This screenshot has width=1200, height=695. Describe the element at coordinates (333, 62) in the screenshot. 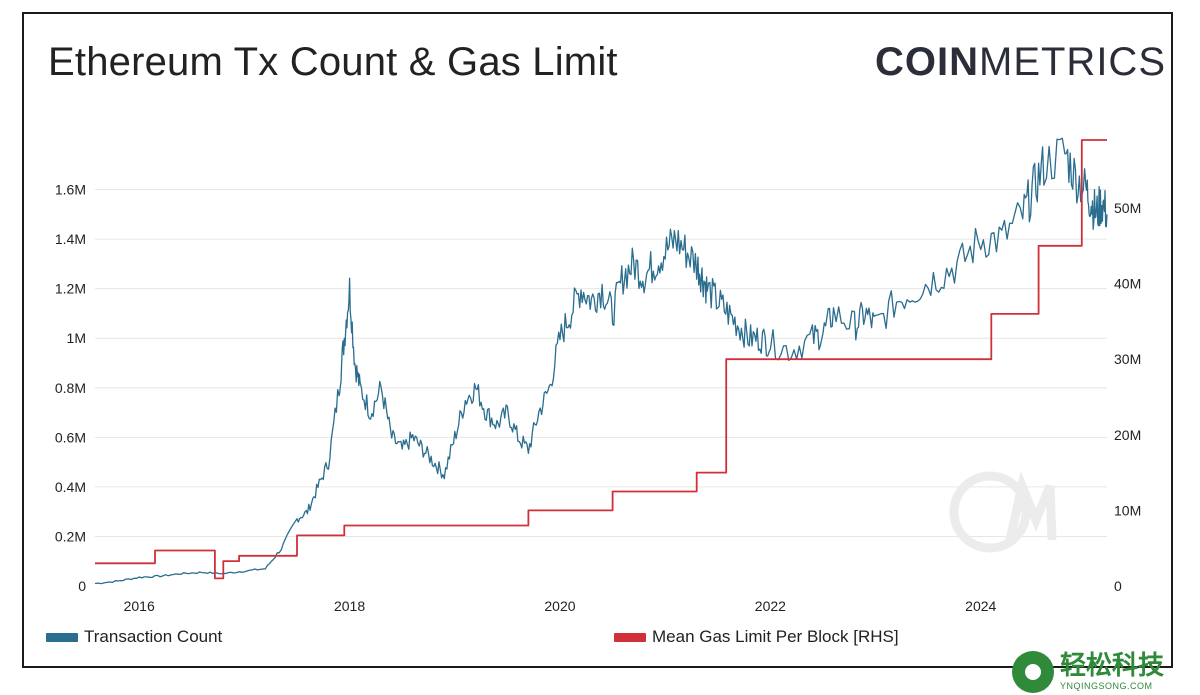

I see `chart-title: Ethereum Tx Count & Gas Limit` at that location.